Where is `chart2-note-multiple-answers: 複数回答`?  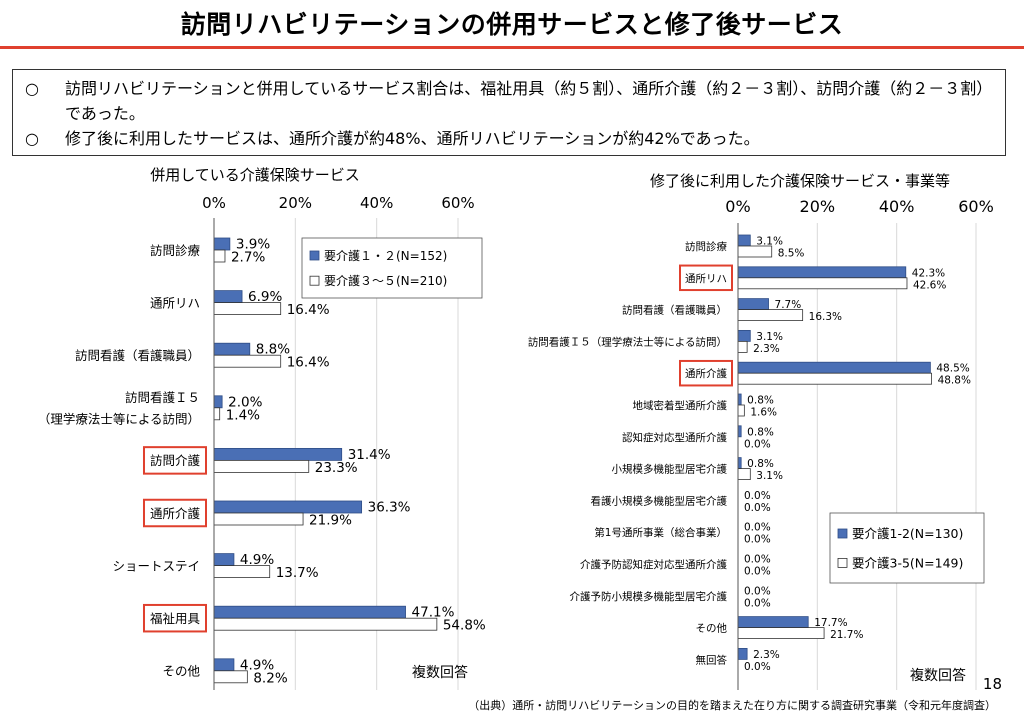
chart2-note-multiple-answers: 複数回答 is located at coordinates (938, 675).